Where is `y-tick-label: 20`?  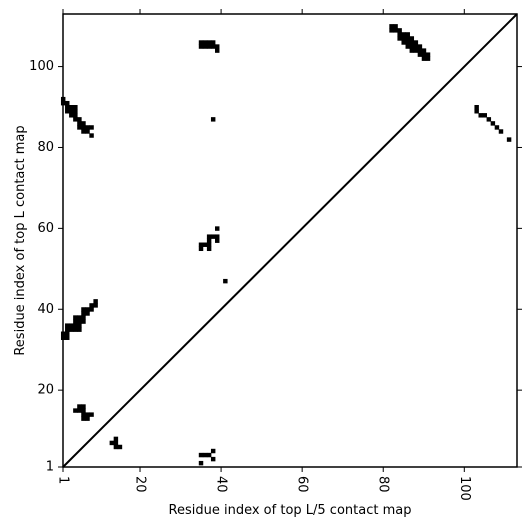 y-tick-label: 20 is located at coordinates (45, 390).